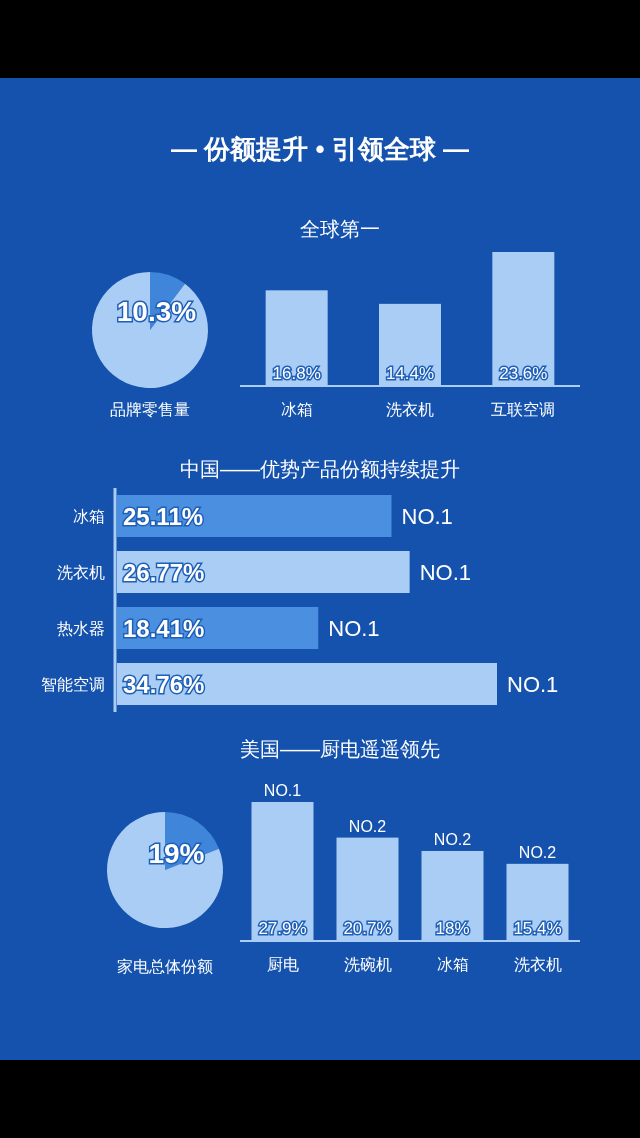 This screenshot has width=640, height=1138. What do you see at coordinates (410, 373) in the screenshot?
I see `data-label: 14.4%` at bounding box center [410, 373].